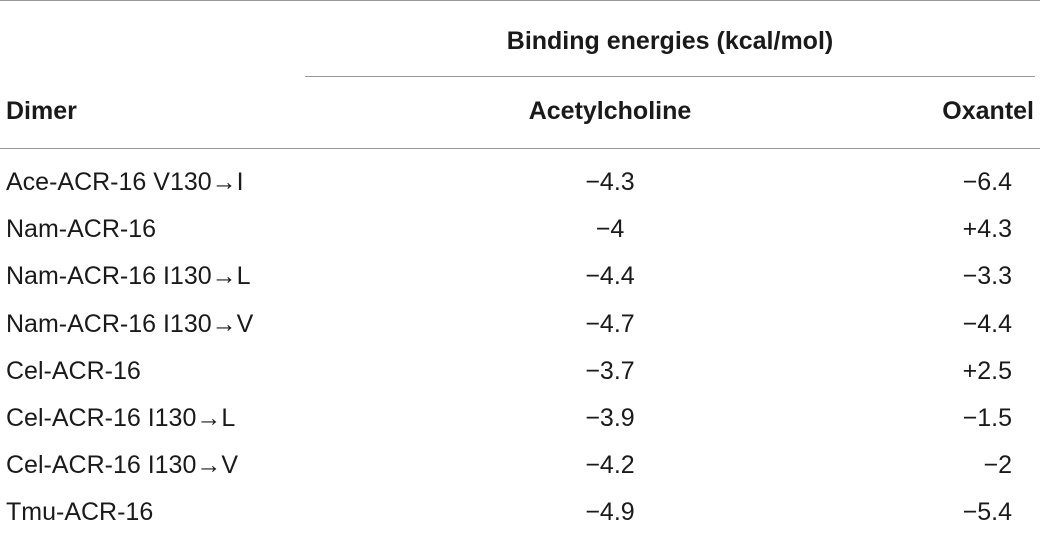  I want to click on column-header-acetylcholine: Acetylcholine, so click(610, 111).